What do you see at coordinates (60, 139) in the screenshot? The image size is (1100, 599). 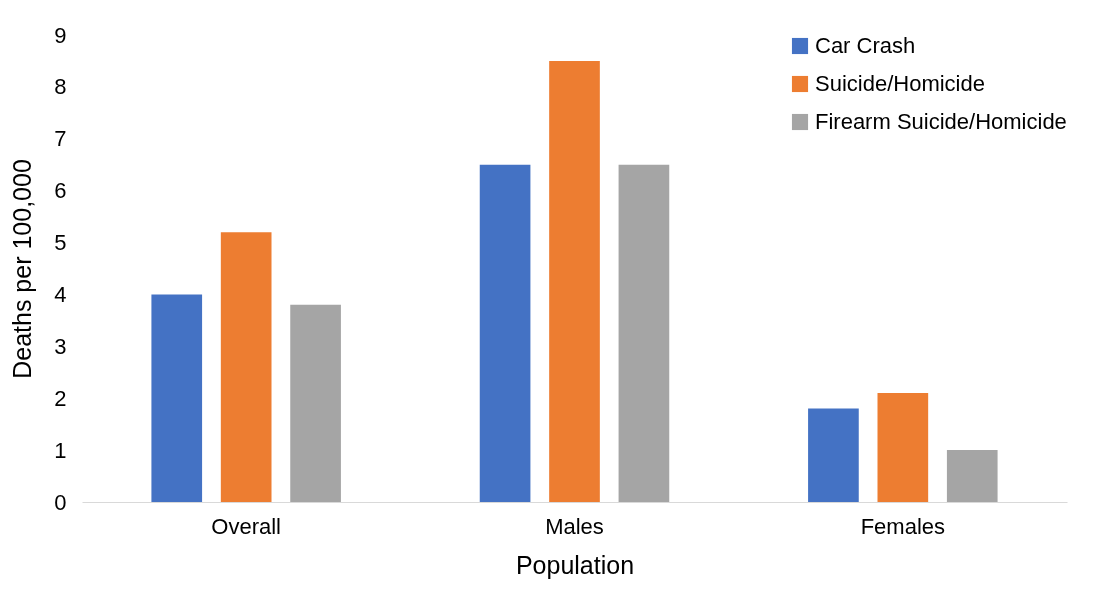 I see `y-tick-label: 7` at bounding box center [60, 139].